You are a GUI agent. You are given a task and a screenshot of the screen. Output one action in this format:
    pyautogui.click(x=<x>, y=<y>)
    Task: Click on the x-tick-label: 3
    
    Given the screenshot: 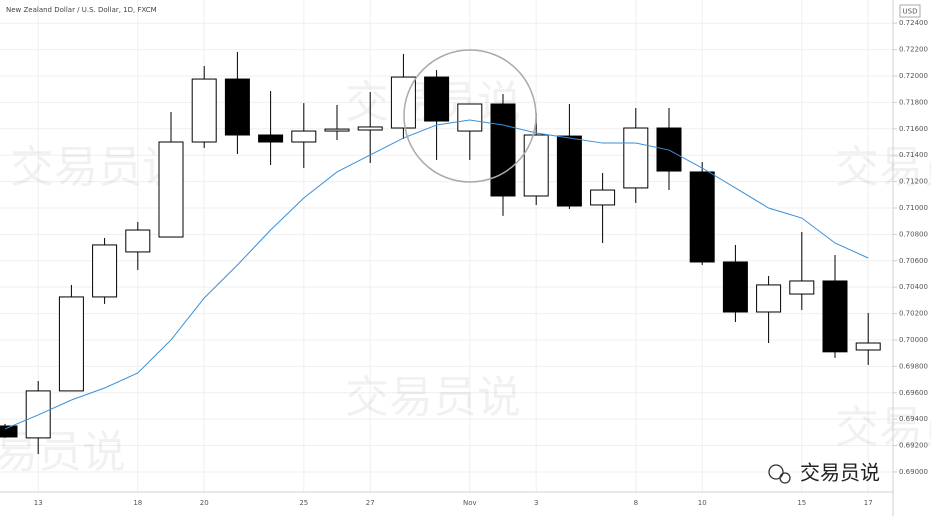 What is the action you would take?
    pyautogui.click(x=536, y=503)
    